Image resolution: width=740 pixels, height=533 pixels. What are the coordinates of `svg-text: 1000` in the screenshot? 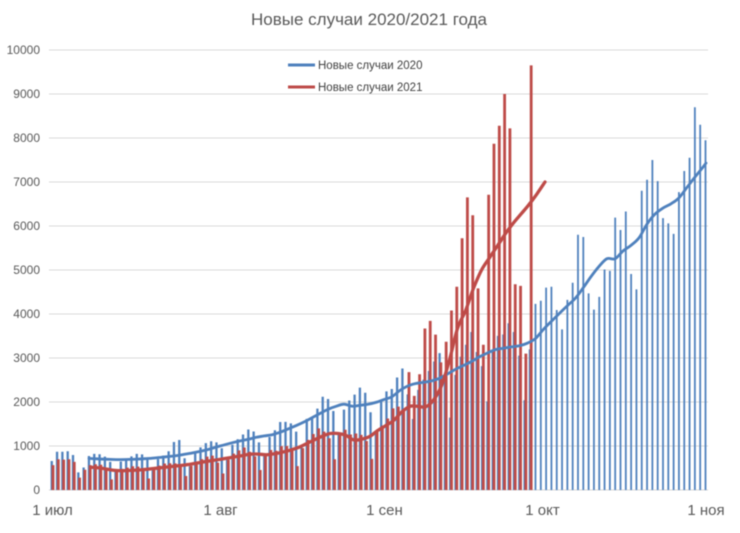 It's located at (26, 446).